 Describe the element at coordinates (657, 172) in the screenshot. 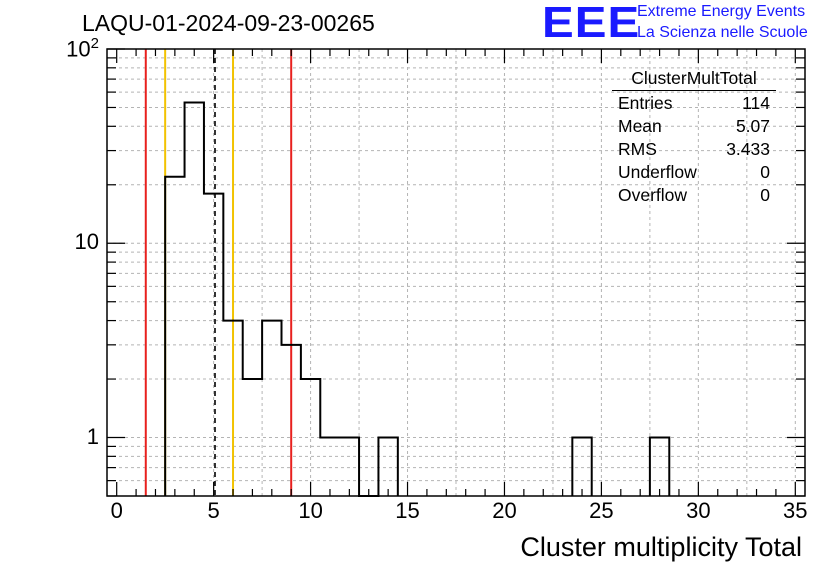

I see `stats-label: Underflow` at that location.